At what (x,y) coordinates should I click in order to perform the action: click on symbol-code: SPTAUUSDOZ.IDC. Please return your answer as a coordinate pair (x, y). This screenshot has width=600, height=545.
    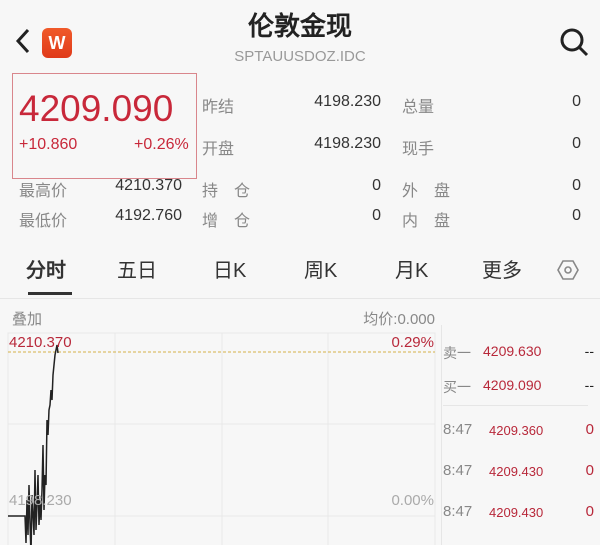
    Looking at the image, I should click on (300, 56).